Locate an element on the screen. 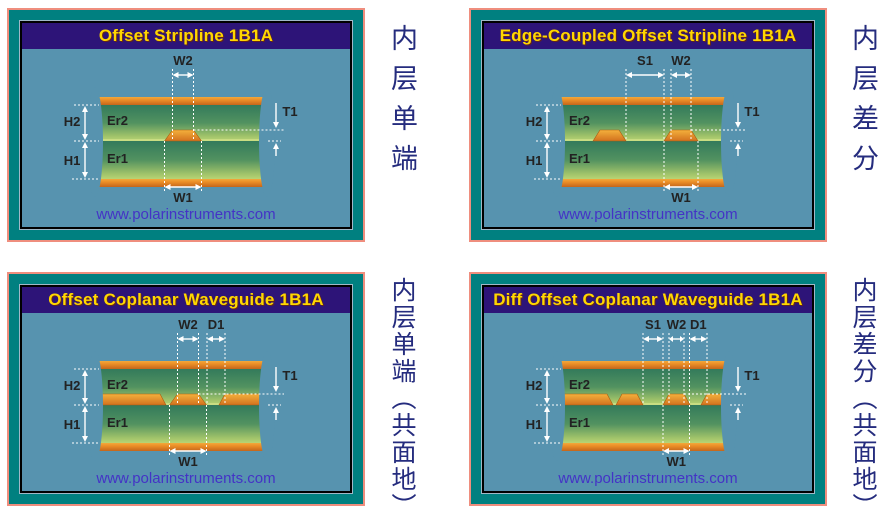 This screenshot has height=513, width=887. side-note-inner-single-ended-coplanar-ground: 内层单端（共面地） is located at coordinates (401, 395).